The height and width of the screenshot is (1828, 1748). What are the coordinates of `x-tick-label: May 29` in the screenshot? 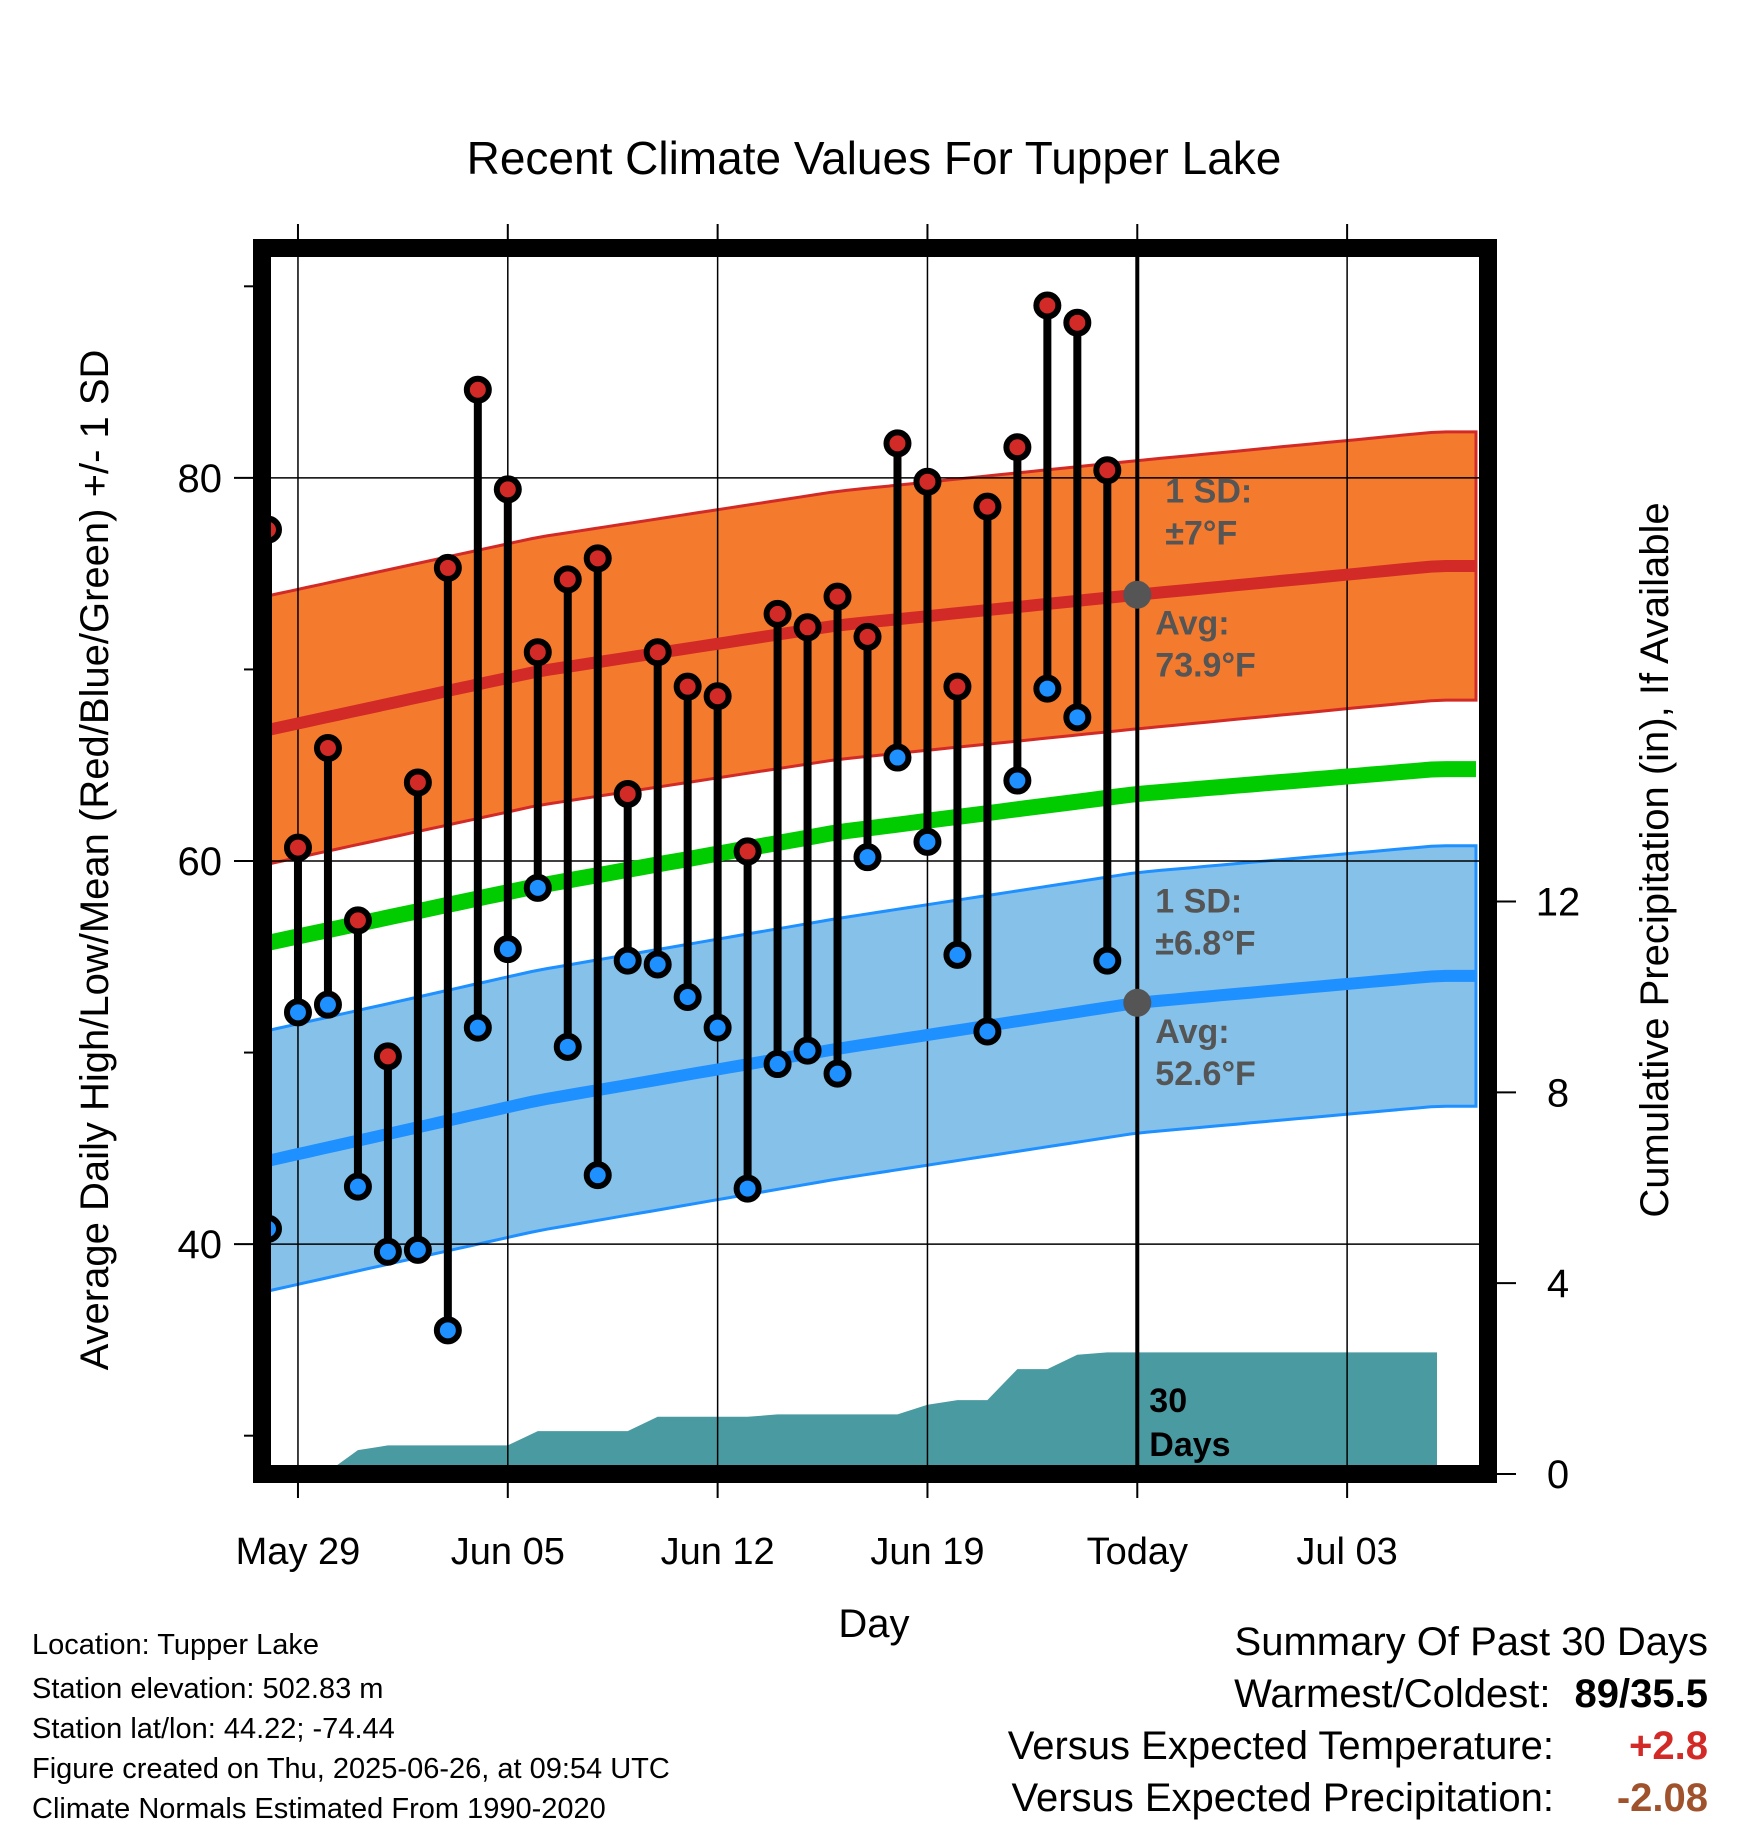 It's located at (298, 1552).